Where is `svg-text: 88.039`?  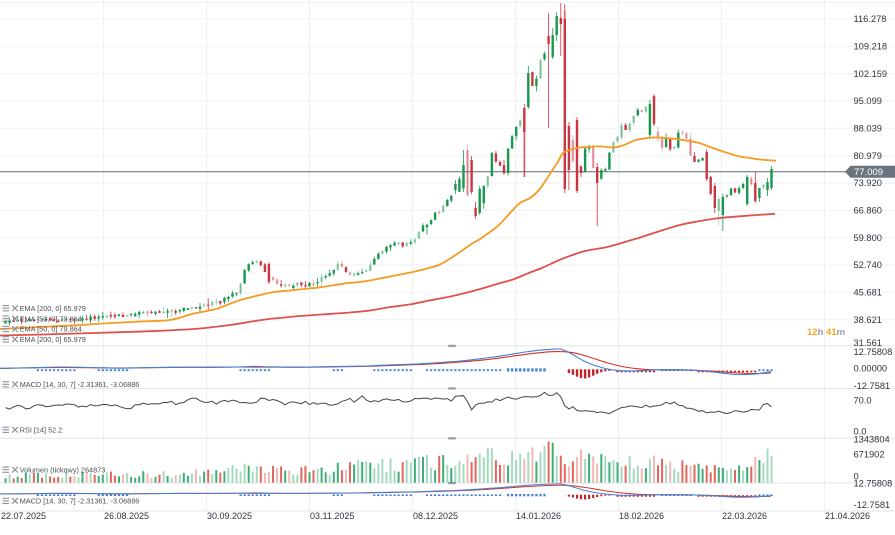 svg-text: 88.039 is located at coordinates (868, 129).